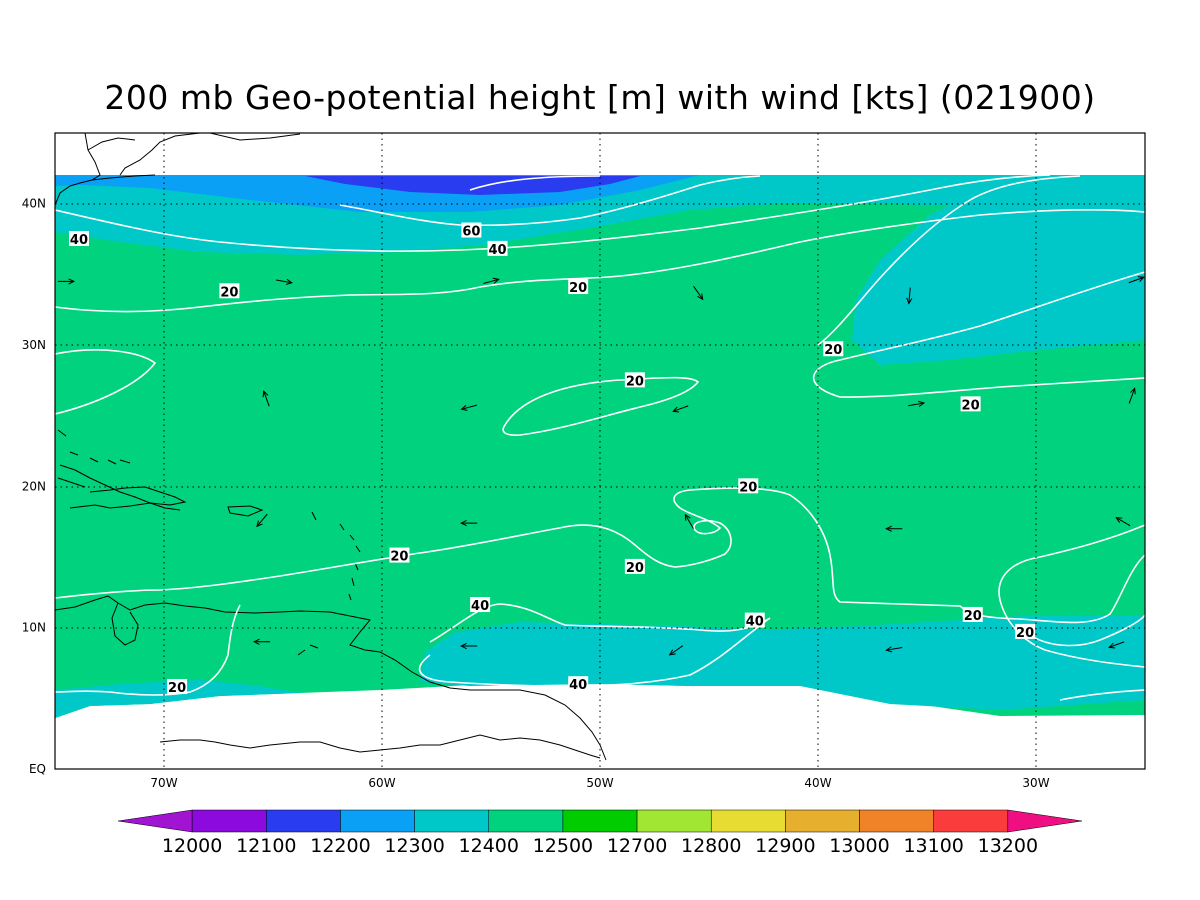 The height and width of the screenshot is (900, 1200). Describe the element at coordinates (599, 783) in the screenshot. I see `longitude-axis: 70W 60W 50W 40W 30W` at that location.